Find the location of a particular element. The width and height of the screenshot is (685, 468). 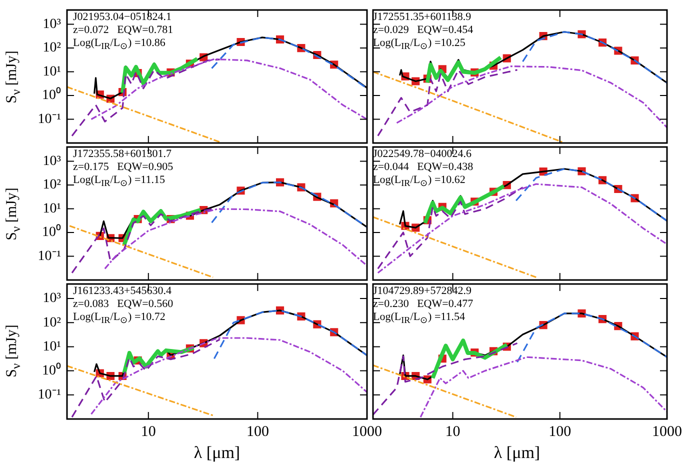

annotation: z=0.029 EQW=0.454 is located at coordinates (423, 30).